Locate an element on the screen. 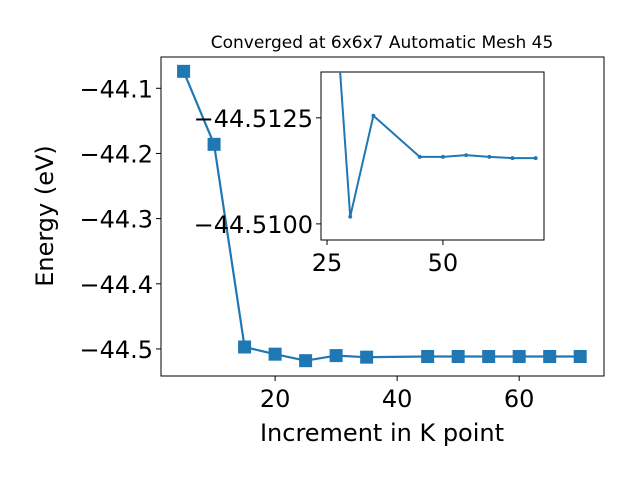 Image resolution: width=640 pixels, height=484 pixels. y-tick-label: −44.4 is located at coordinates (116, 285).